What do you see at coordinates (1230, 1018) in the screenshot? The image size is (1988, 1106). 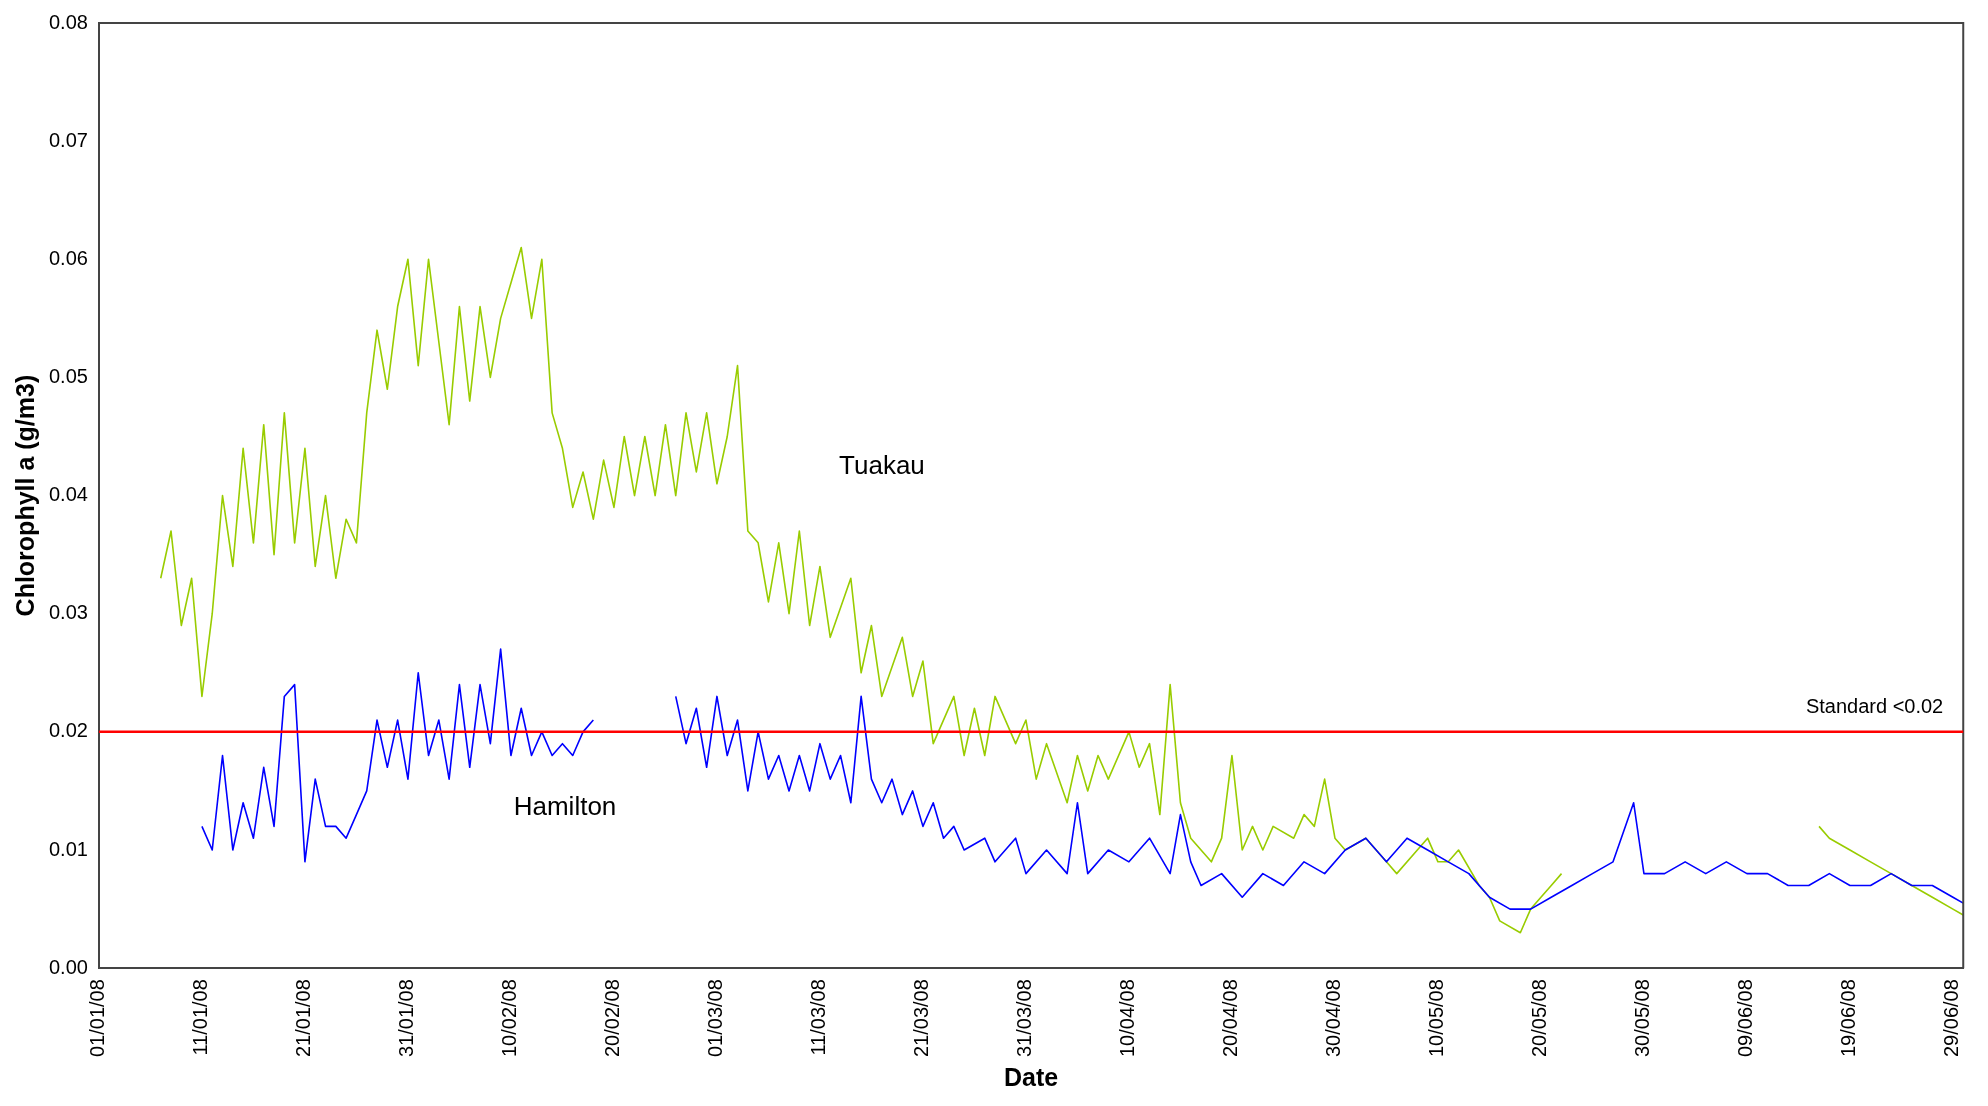 I see `x-tick-label: 20/04/08` at bounding box center [1230, 1018].